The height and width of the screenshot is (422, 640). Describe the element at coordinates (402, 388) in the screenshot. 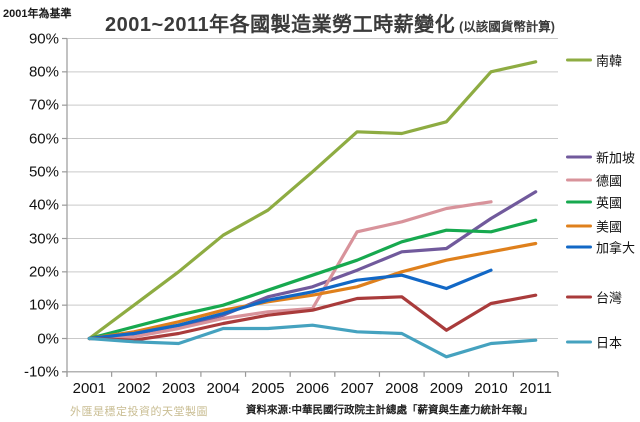

I see `x-axis-label: 2008` at that location.